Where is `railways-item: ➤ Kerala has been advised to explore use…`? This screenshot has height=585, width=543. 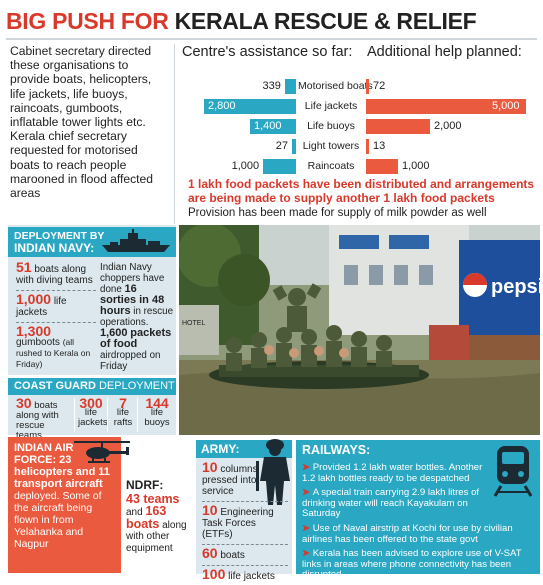
railways-item: ➤ Kerala has been advised to explore use… is located at coordinates (419, 564).